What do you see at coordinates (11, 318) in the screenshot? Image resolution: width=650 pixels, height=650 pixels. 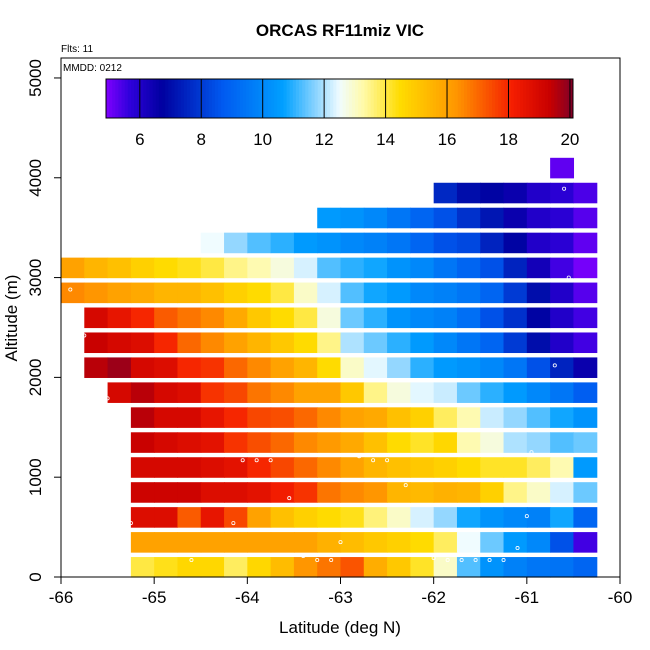 I see `y-axis-title: Altitude (m)` at bounding box center [11, 318].